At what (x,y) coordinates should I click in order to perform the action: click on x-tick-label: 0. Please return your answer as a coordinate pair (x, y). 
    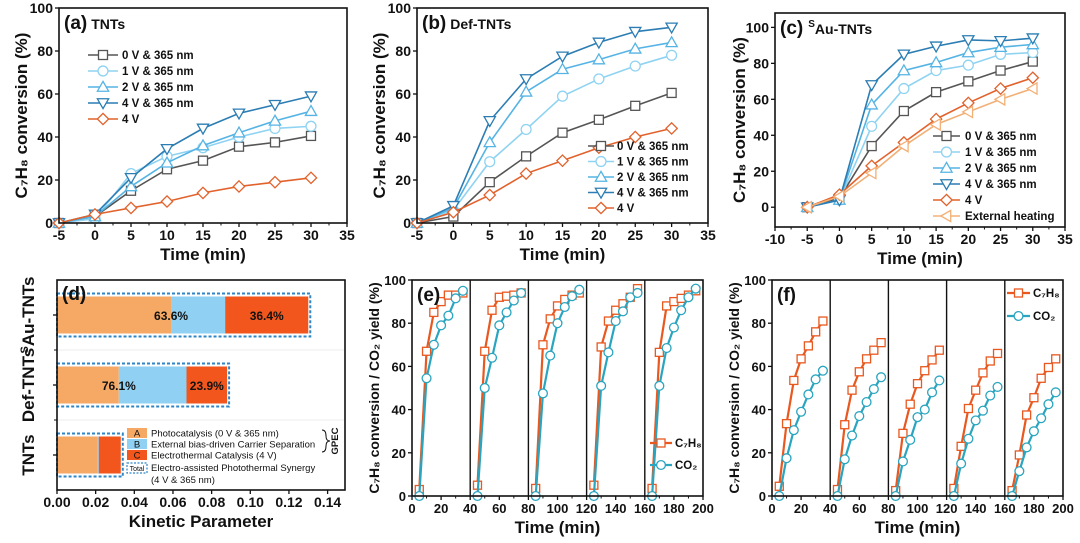
    Looking at the image, I should click on (95, 235).